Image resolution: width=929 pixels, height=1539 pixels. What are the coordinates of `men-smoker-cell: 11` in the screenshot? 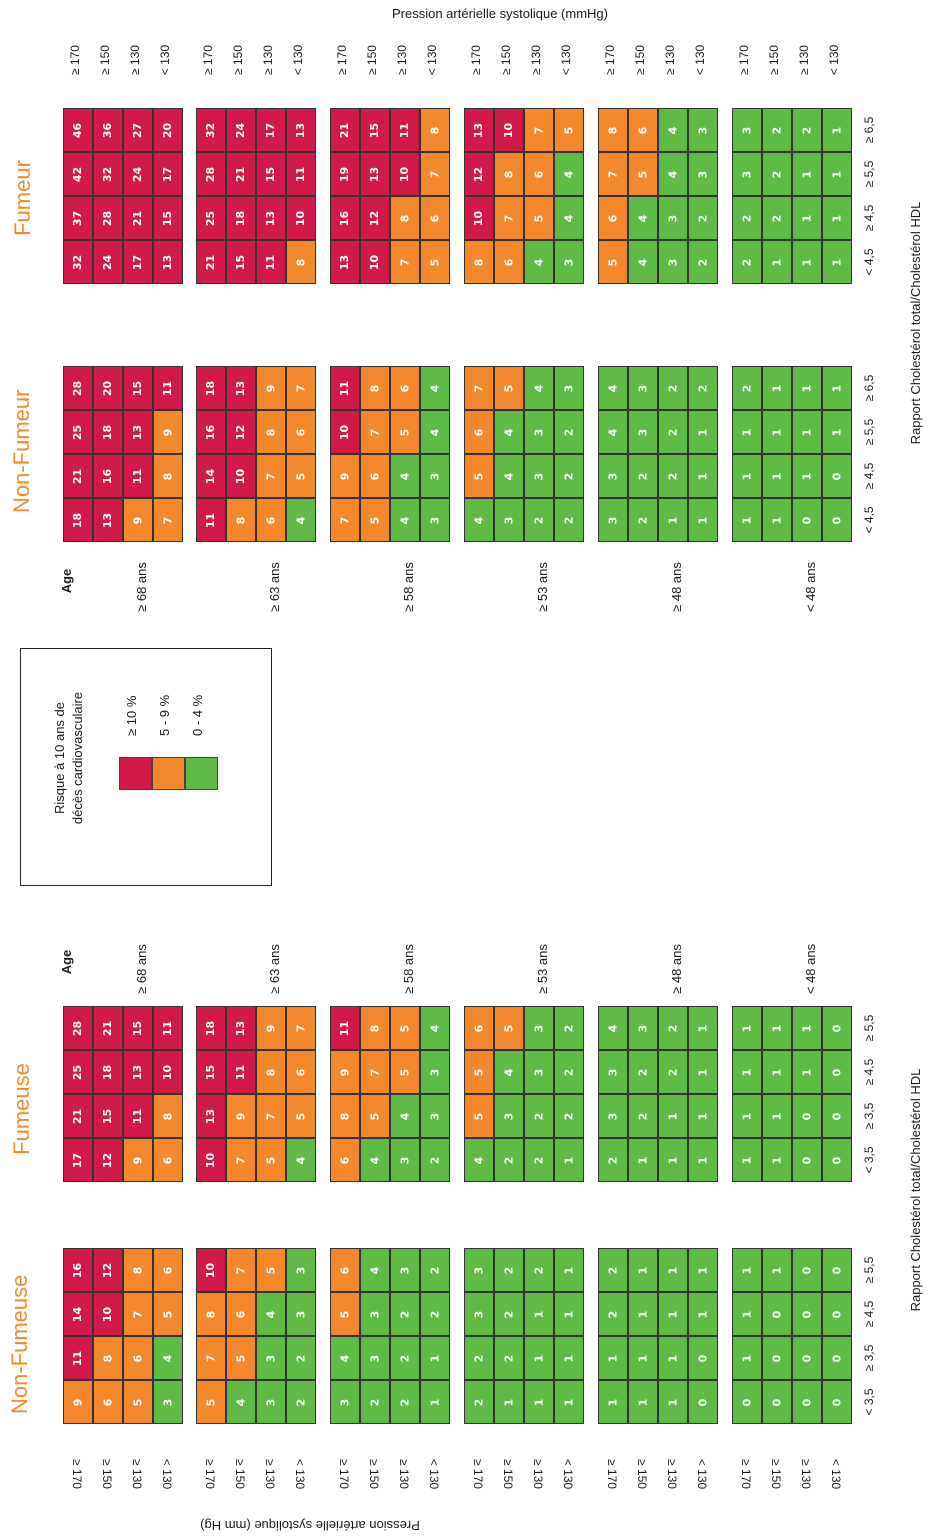 It's located at (301, 174).